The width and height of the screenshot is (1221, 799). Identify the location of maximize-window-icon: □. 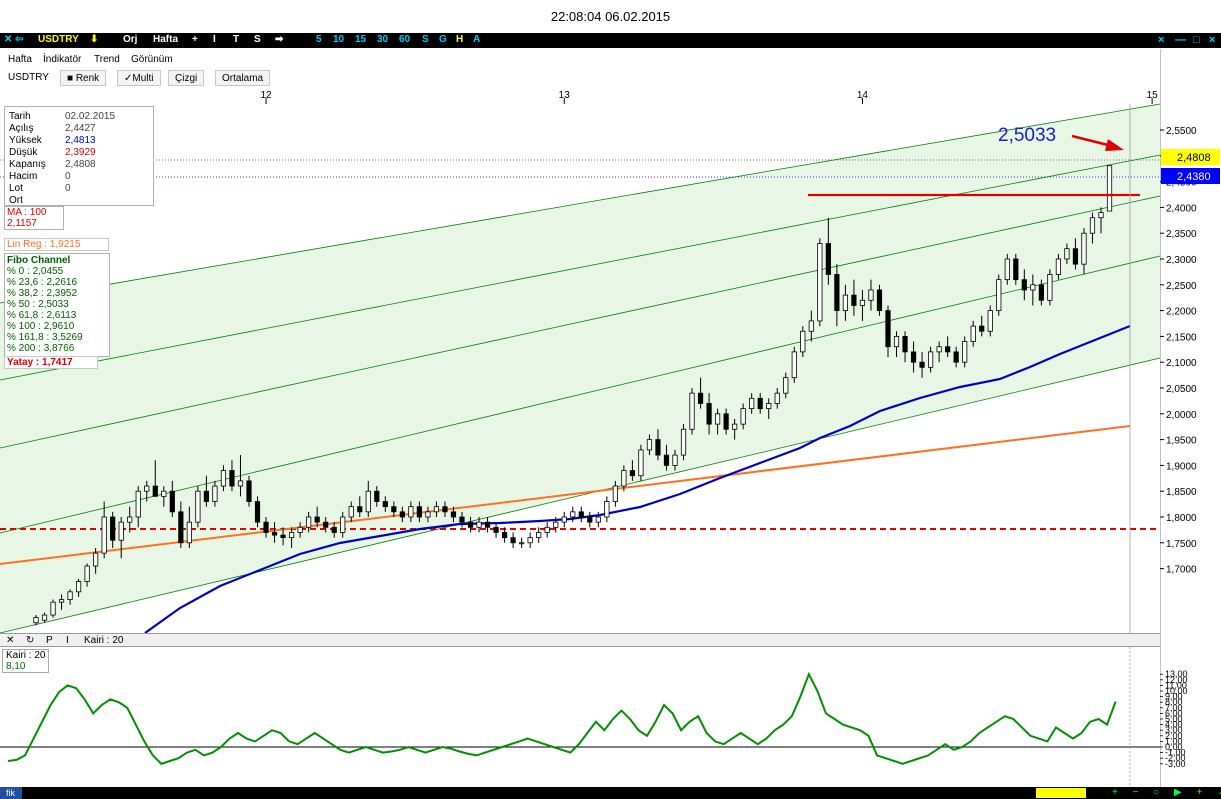
(1196, 40).